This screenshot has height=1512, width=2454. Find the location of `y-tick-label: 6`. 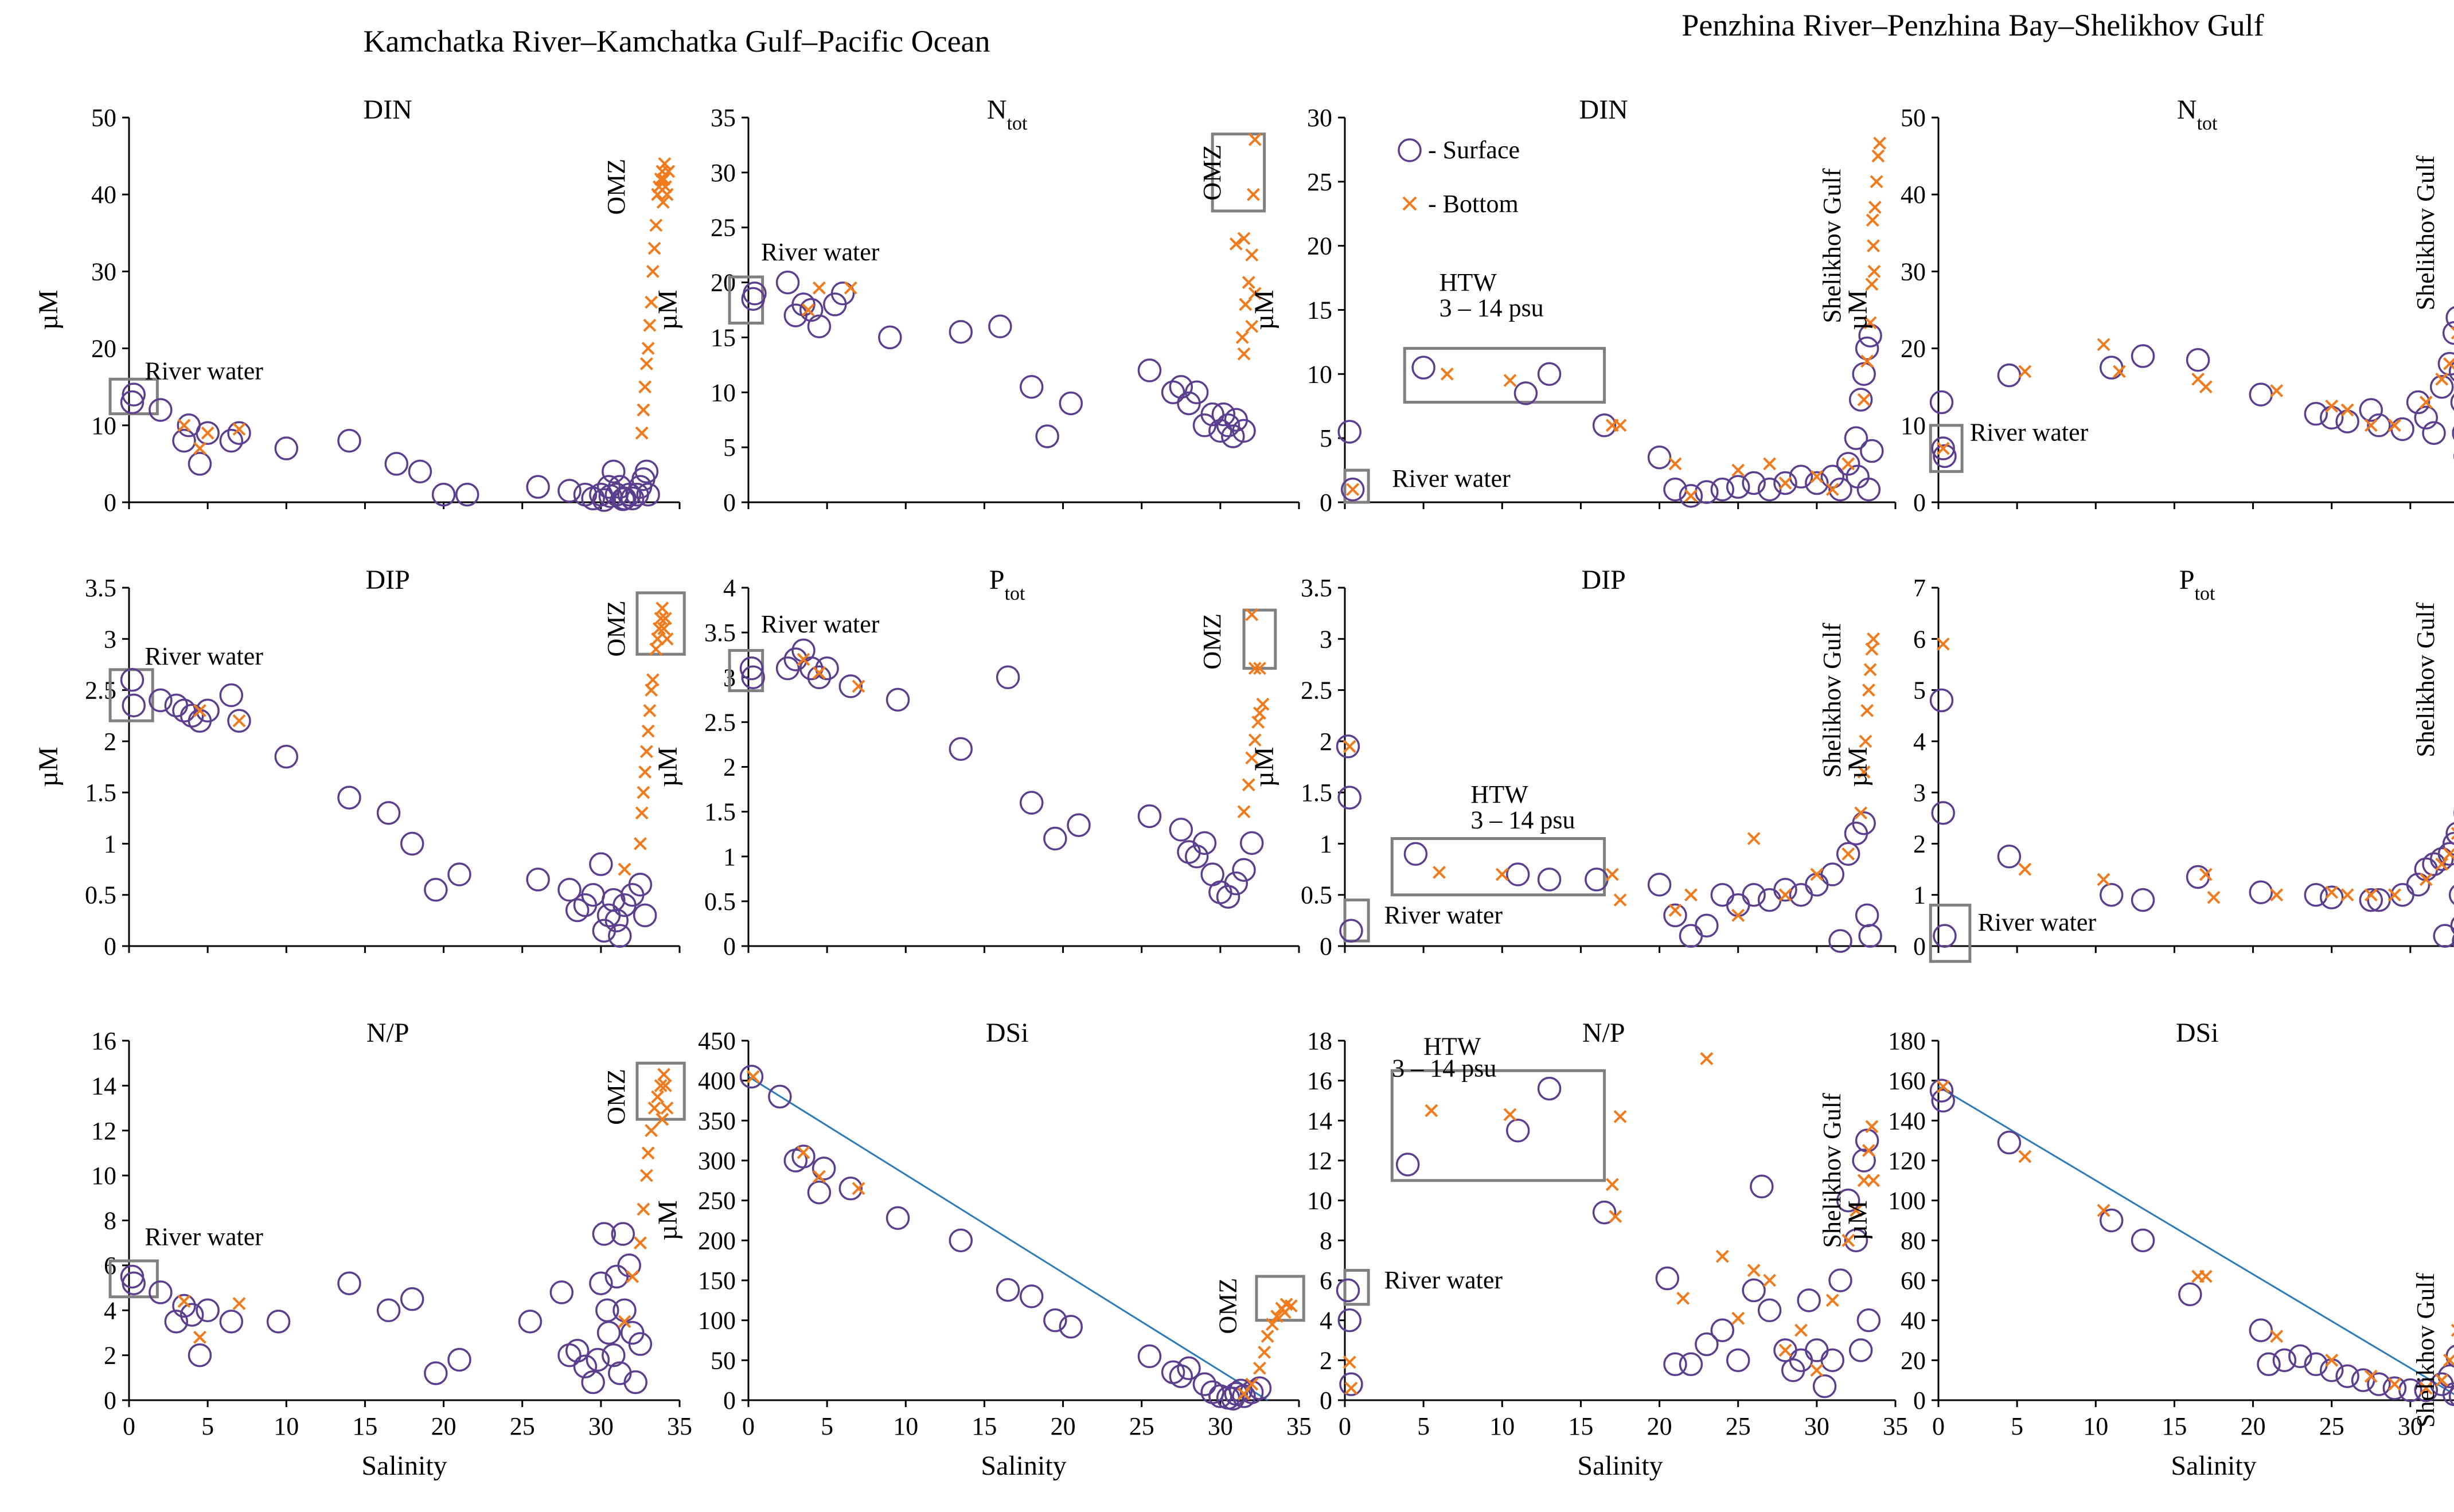

y-tick-label: 6 is located at coordinates (1326, 1281).